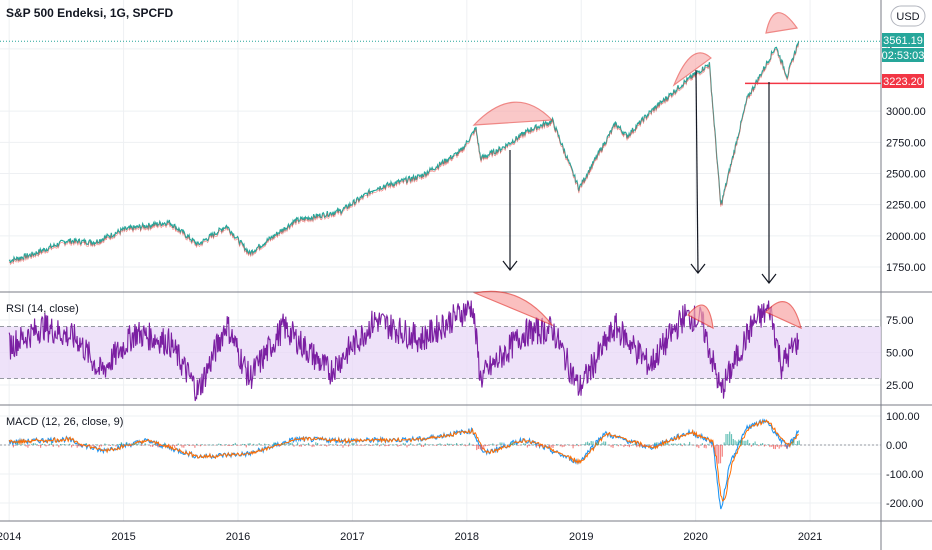 The width and height of the screenshot is (932, 550). Describe the element at coordinates (904, 475) in the screenshot. I see `macd-tick-label: -100.00` at that location.